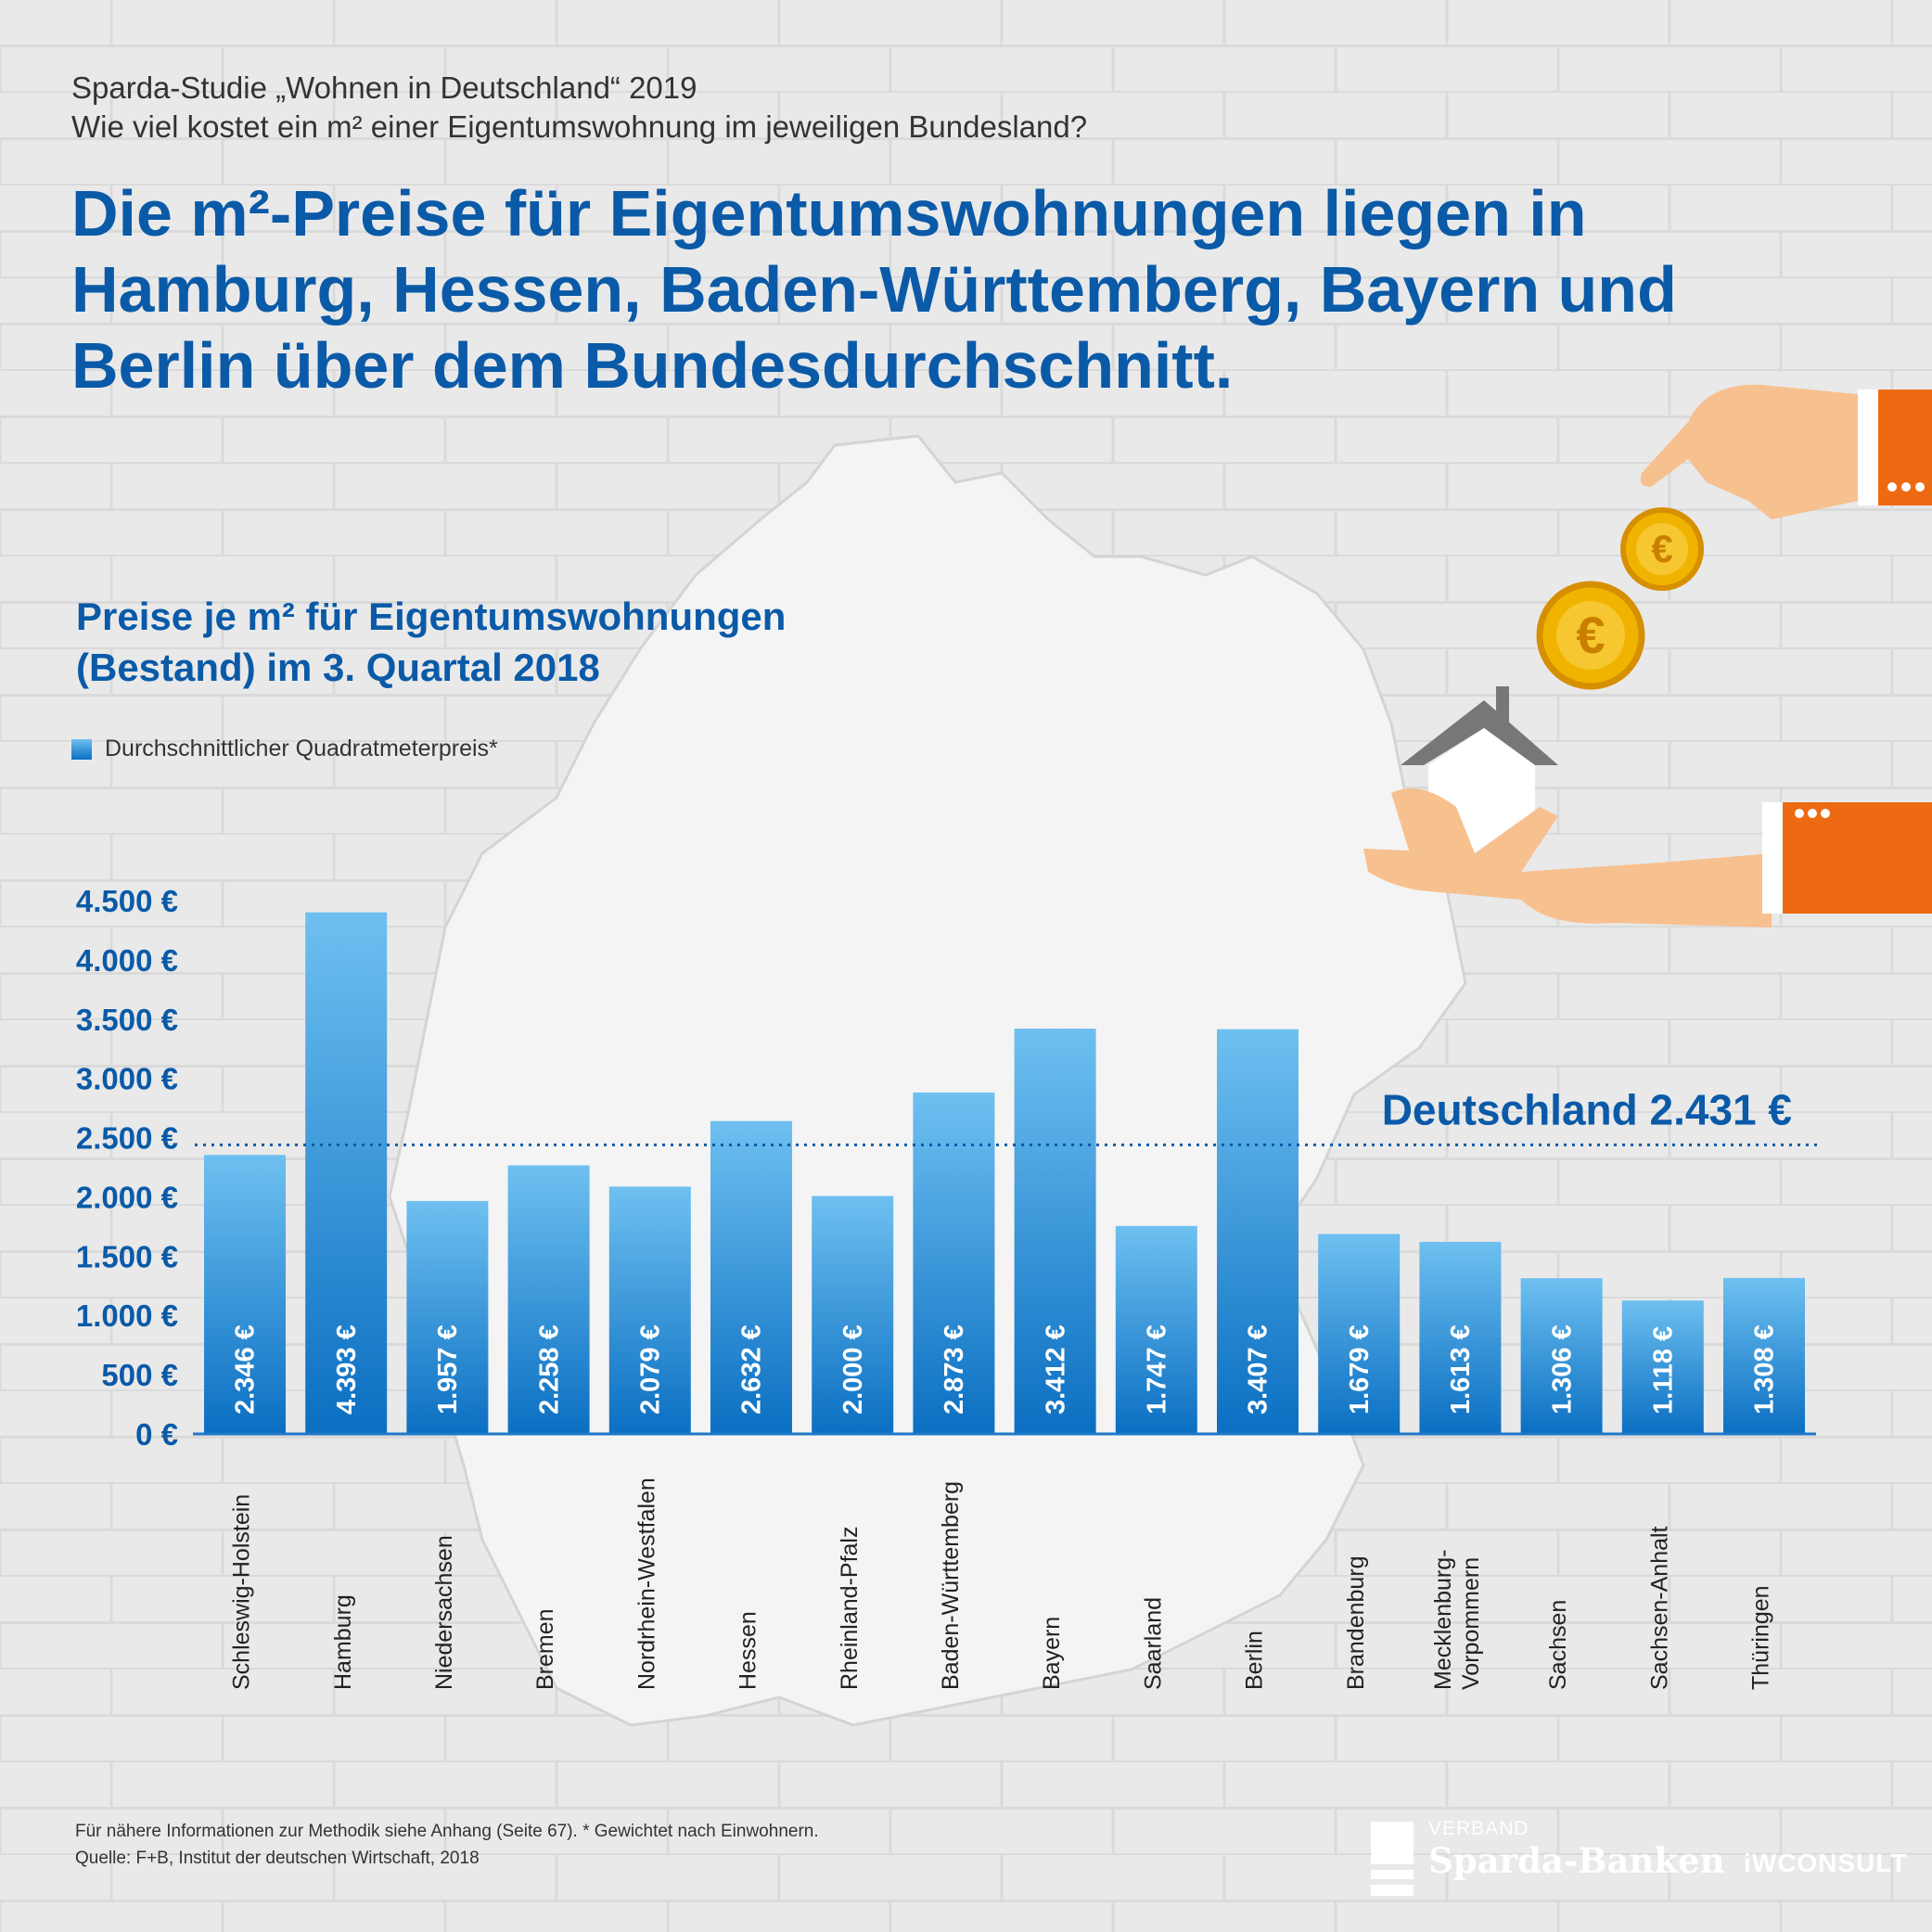 The image size is (1932, 1932). I want to click on x-tick-label: Rheinland-Pfalz, so click(850, 1609).